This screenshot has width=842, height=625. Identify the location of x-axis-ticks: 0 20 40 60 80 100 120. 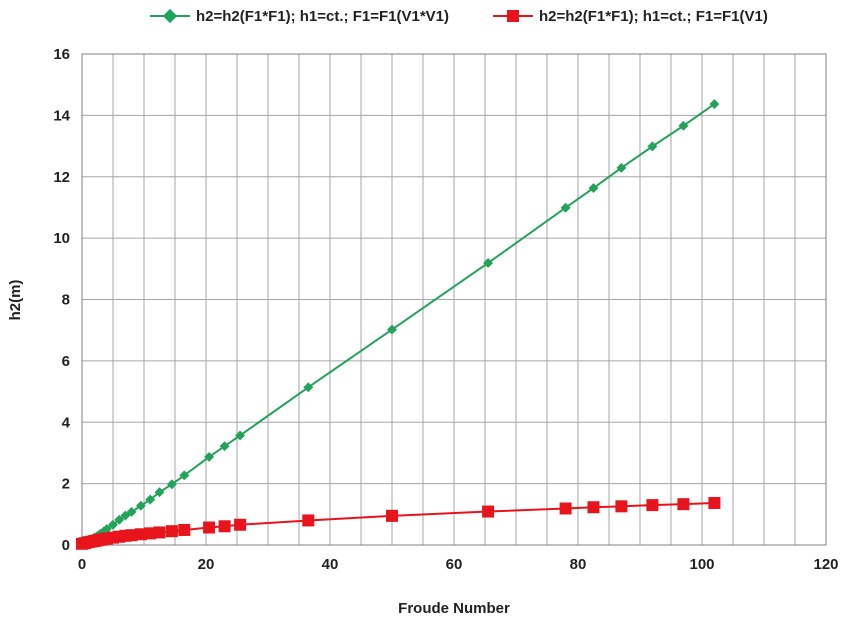
(458, 564).